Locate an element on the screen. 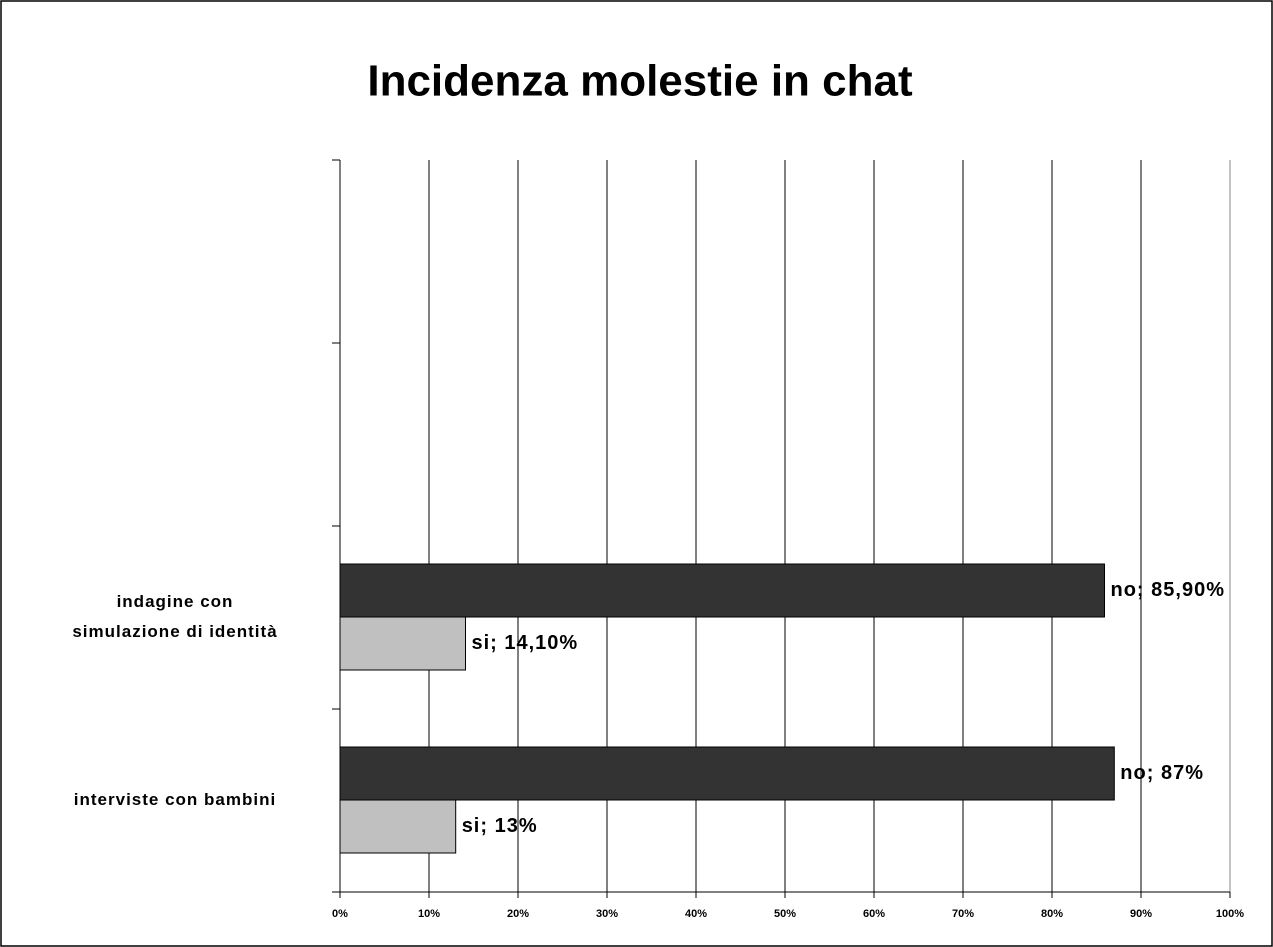 This screenshot has height=947, width=1273. x-tick-label: 0% is located at coordinates (340, 914).